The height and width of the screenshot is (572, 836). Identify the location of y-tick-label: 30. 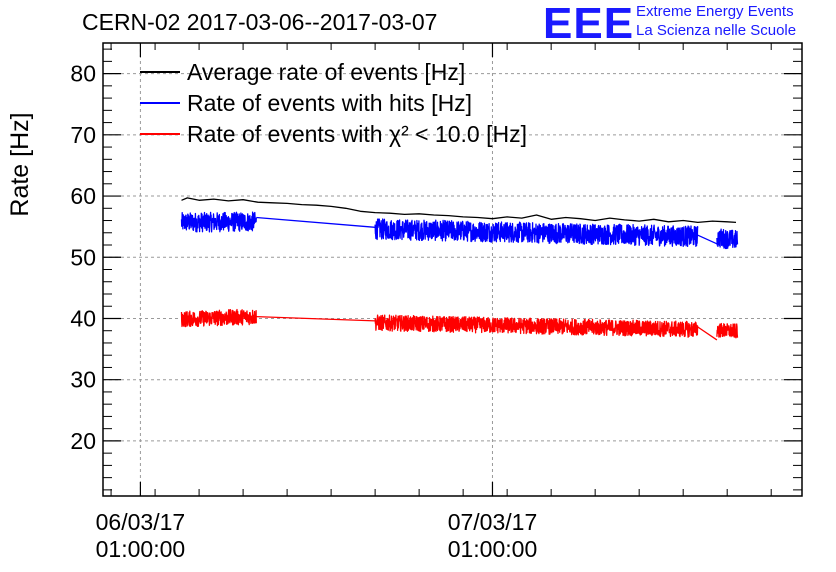
(83, 380).